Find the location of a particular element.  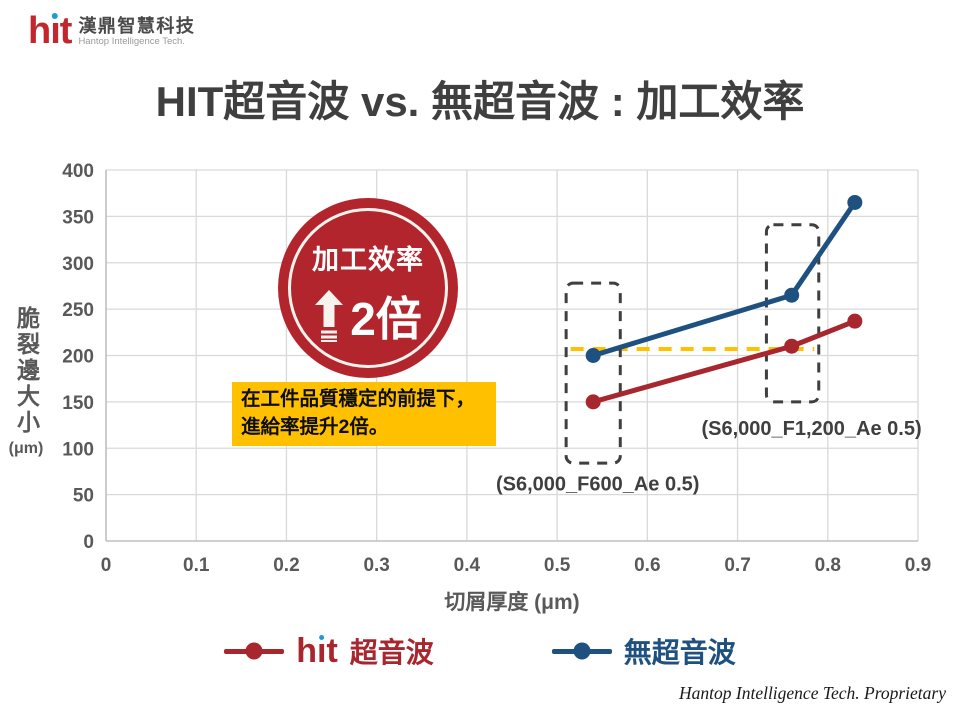

x-tick-label: 0.5 is located at coordinates (557, 565).